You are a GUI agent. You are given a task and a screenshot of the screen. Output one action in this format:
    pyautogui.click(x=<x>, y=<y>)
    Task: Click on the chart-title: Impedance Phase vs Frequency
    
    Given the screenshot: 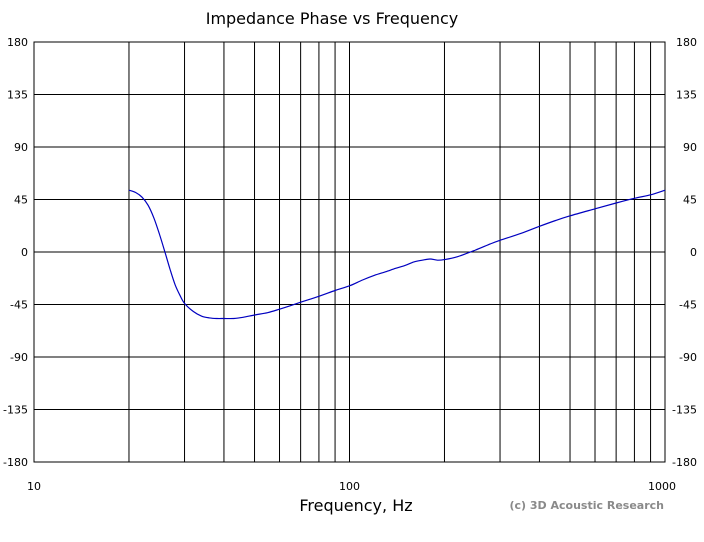 What is the action you would take?
    pyautogui.click(x=332, y=18)
    